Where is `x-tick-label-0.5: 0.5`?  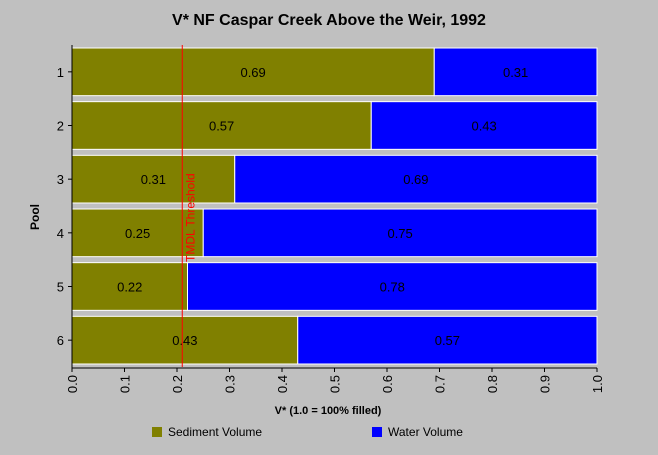
x-tick-label-0.5: 0.5 is located at coordinates (335, 384).